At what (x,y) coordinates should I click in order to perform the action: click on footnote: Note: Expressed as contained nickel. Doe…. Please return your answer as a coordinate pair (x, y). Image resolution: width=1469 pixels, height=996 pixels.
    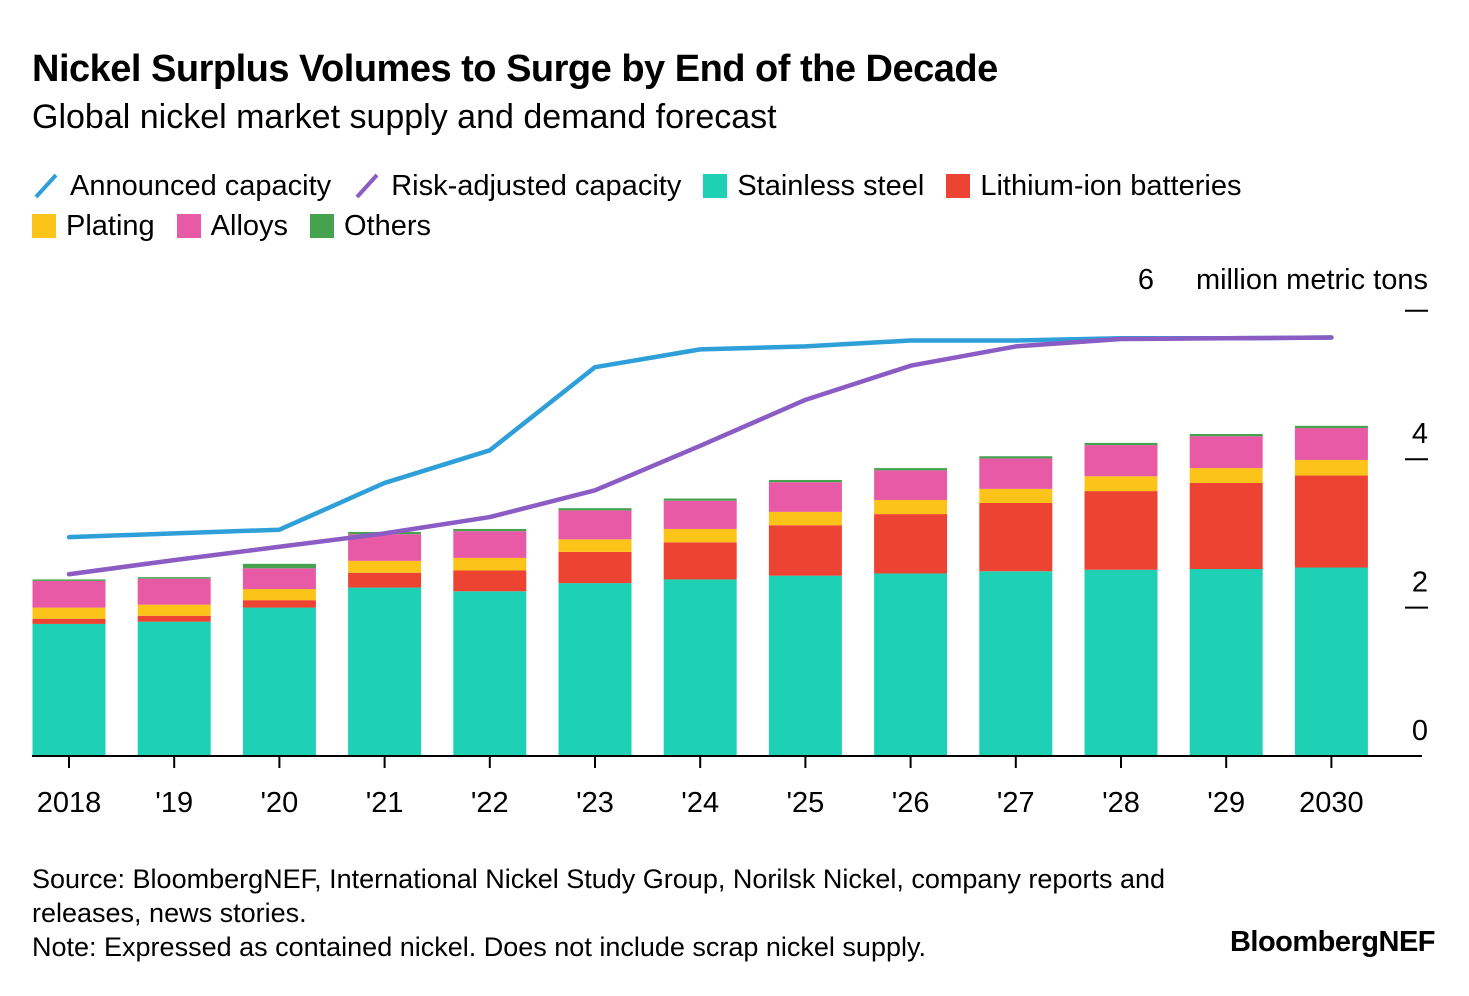
    Looking at the image, I should click on (479, 947).